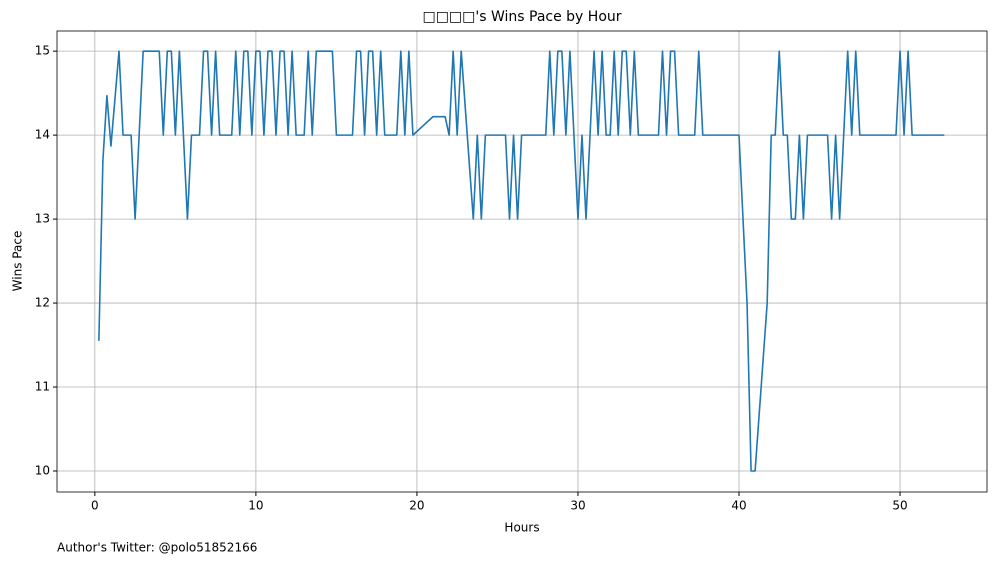 The image size is (997, 562). I want to click on y-tick-label: 12, so click(42, 303).